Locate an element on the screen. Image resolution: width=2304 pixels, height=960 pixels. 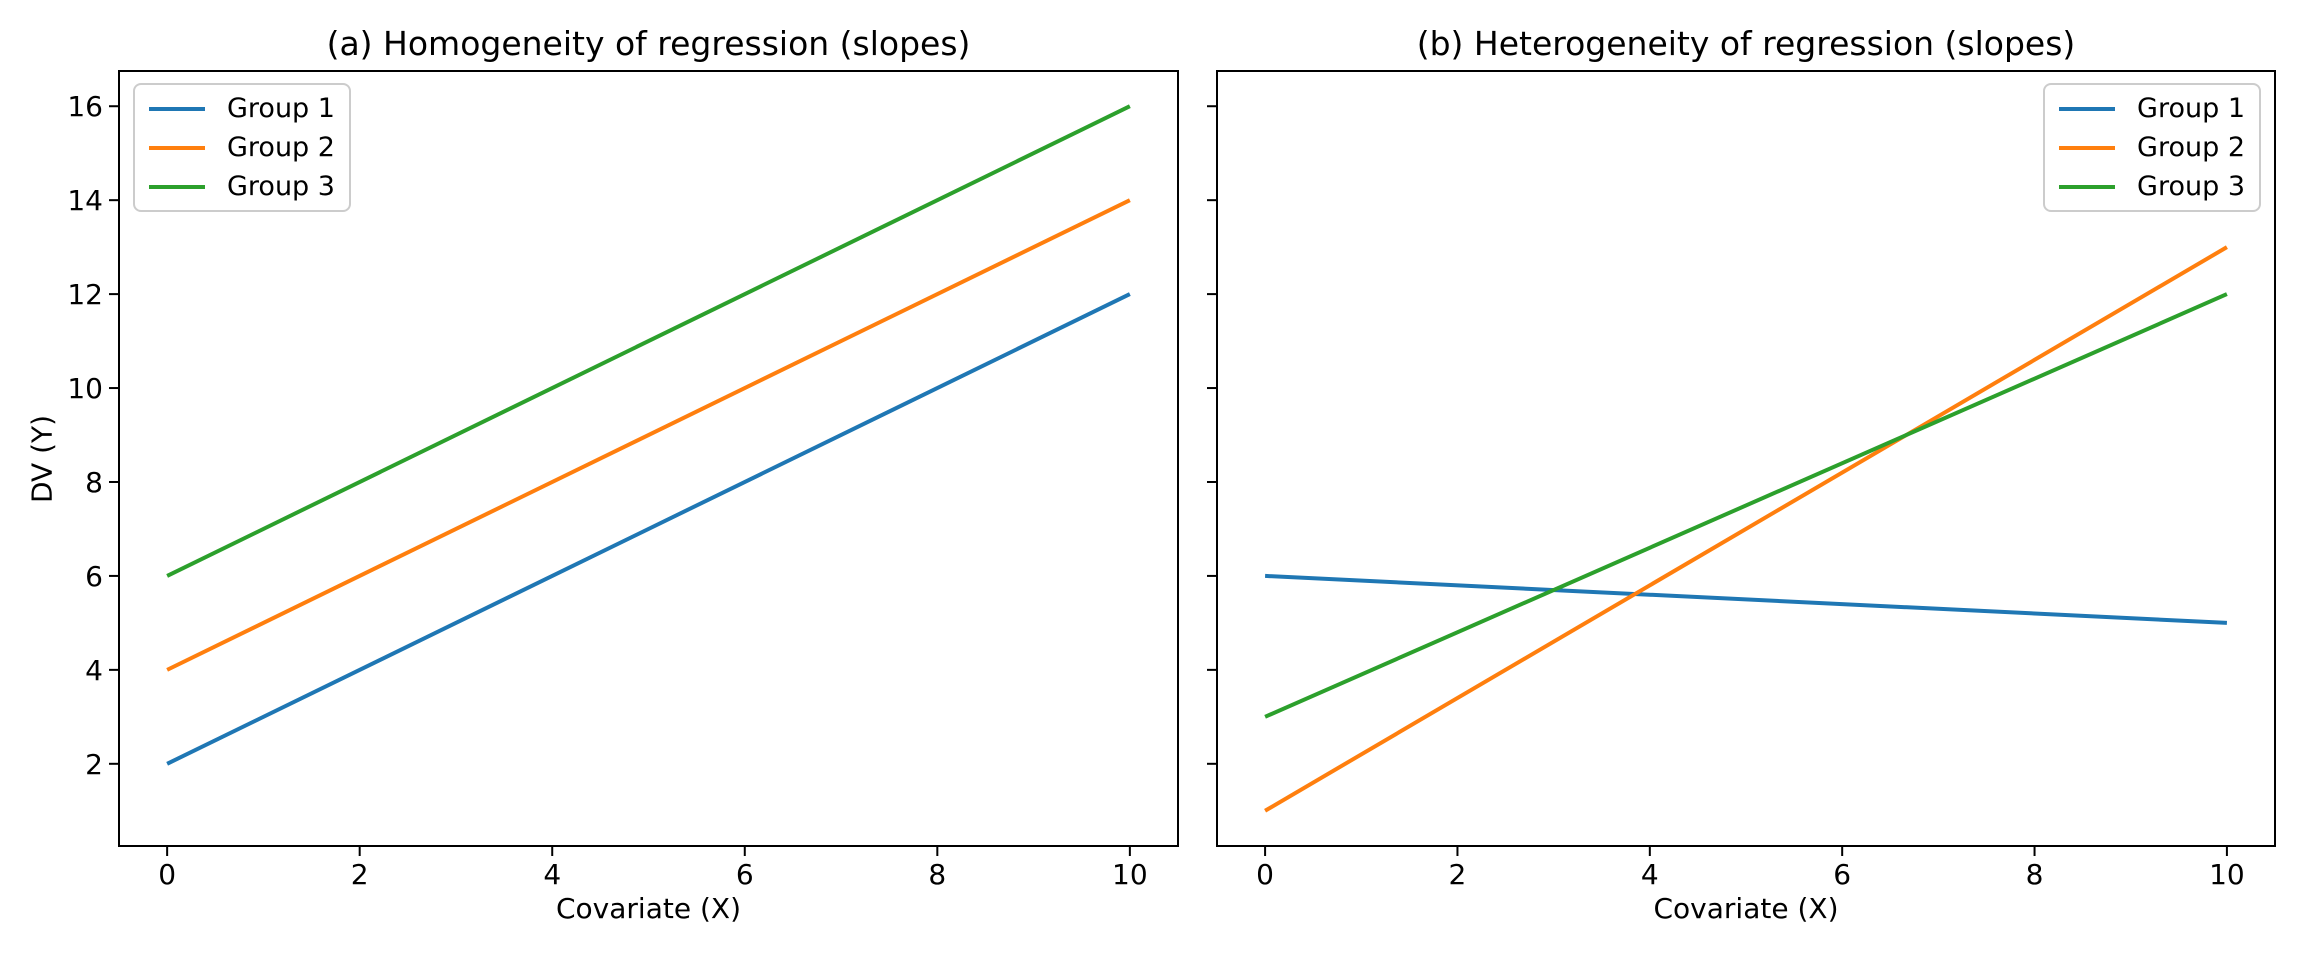
y-tick-label: 2 is located at coordinates (94, 764).